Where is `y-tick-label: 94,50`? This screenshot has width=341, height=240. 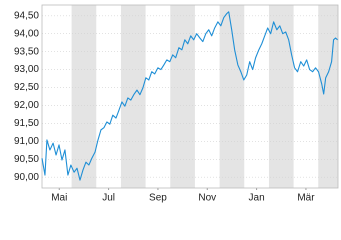
y-tick-label: 94,50 is located at coordinates (26, 15).